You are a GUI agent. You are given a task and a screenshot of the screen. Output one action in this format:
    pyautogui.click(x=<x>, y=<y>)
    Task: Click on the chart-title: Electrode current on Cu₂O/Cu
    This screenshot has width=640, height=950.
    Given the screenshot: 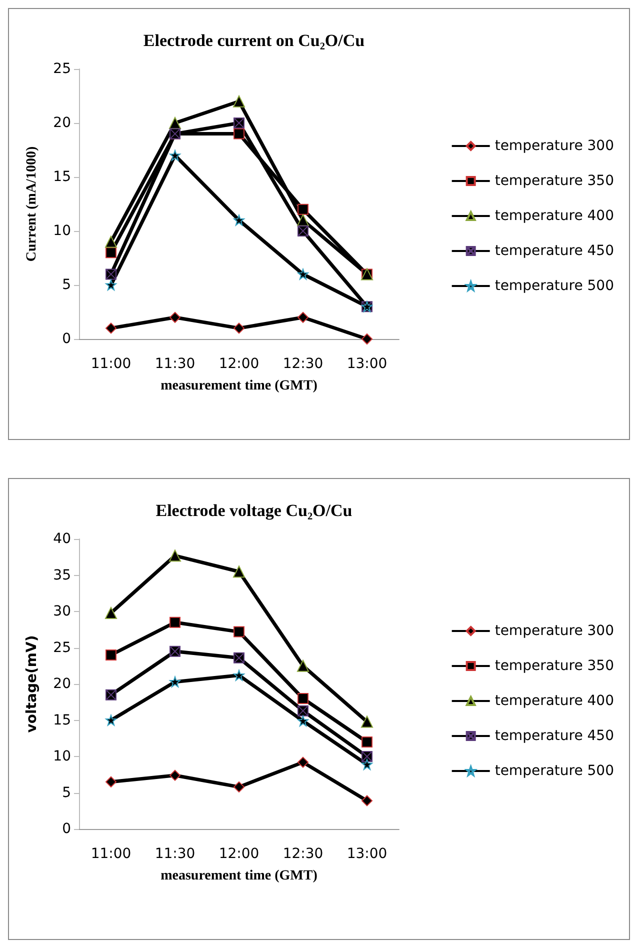 What is the action you would take?
    pyautogui.click(x=254, y=40)
    